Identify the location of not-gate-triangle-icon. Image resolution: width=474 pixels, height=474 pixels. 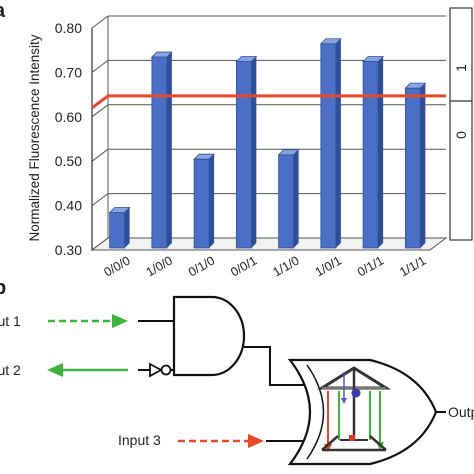
(156, 370).